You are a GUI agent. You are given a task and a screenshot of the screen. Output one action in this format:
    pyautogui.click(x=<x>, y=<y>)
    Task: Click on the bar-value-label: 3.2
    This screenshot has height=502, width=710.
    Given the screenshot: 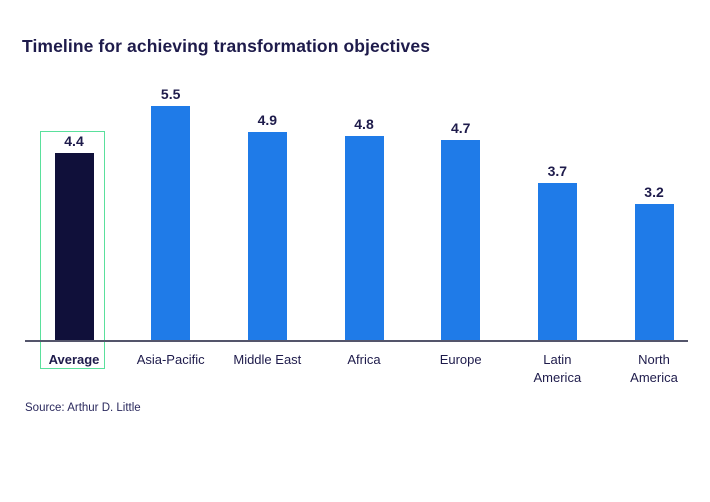 What is the action you would take?
    pyautogui.click(x=654, y=192)
    